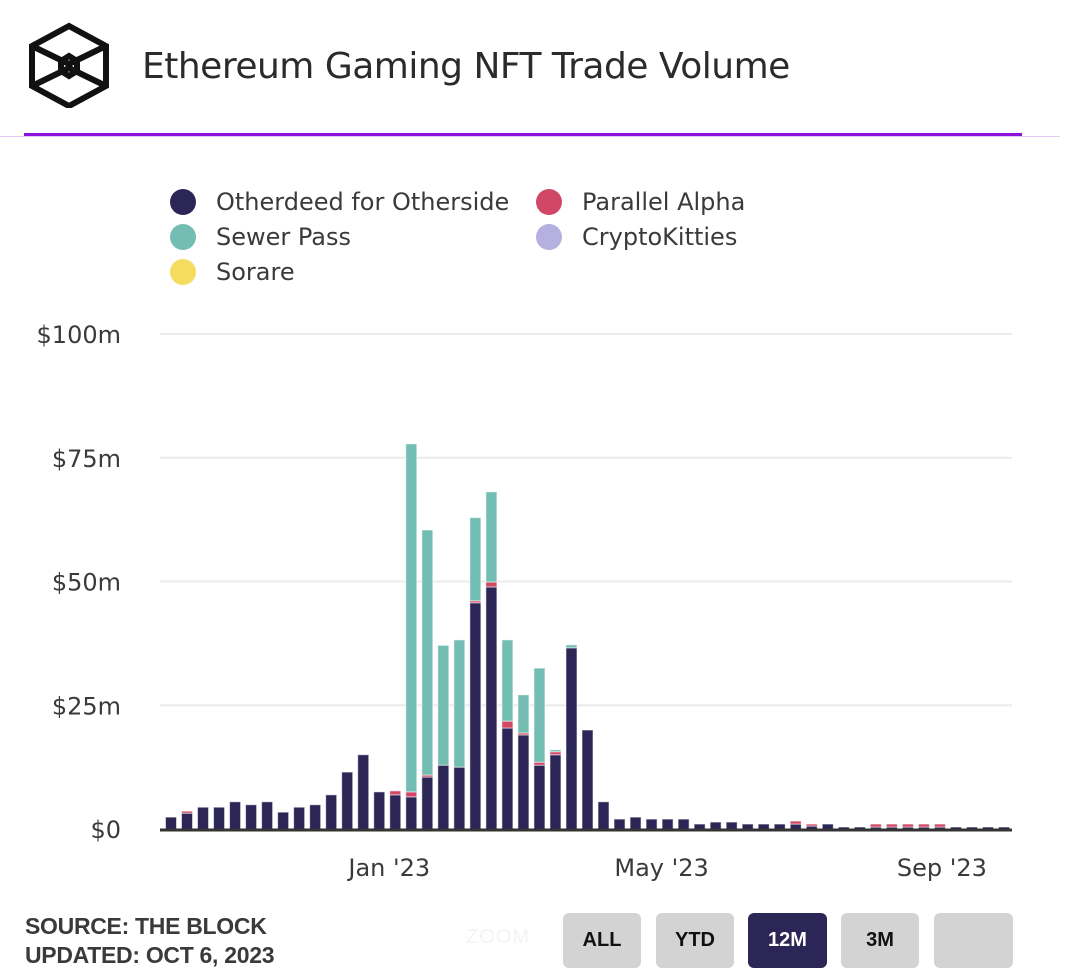 This screenshot has height=980, width=1072. Describe the element at coordinates (260, 237) in the screenshot. I see `legend-item-sewer-pass: Sewer Pass` at that location.